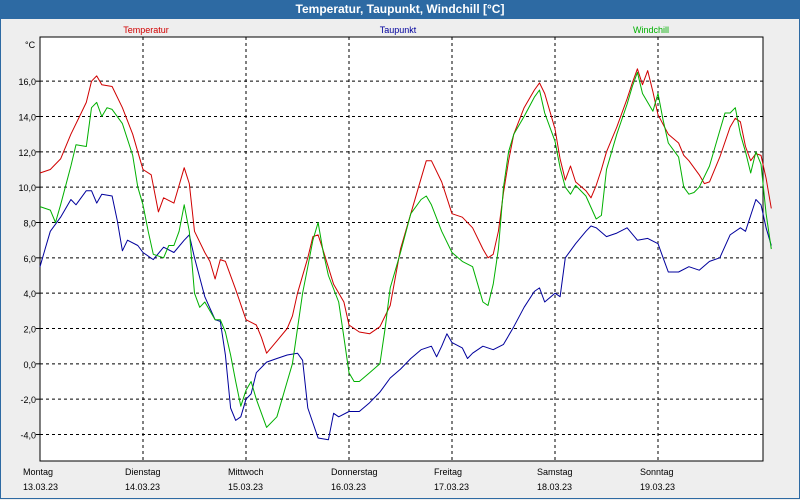  I want to click on y-tick-label: 0,0, so click(29, 365).